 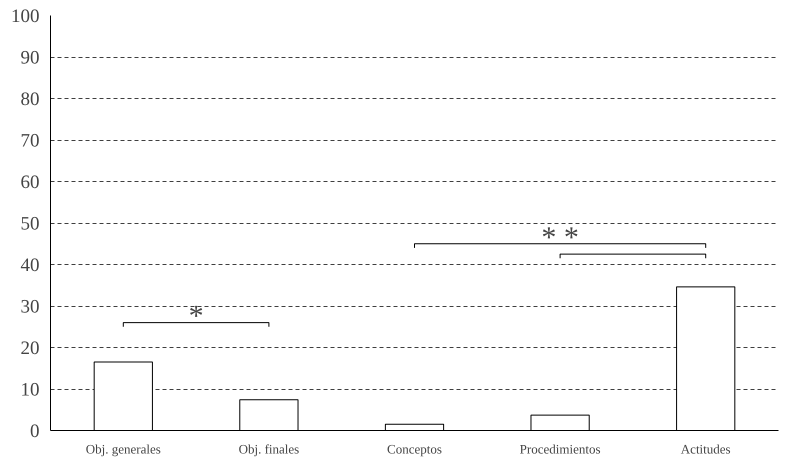 I want to click on annotation: *, so click(x=196, y=316).